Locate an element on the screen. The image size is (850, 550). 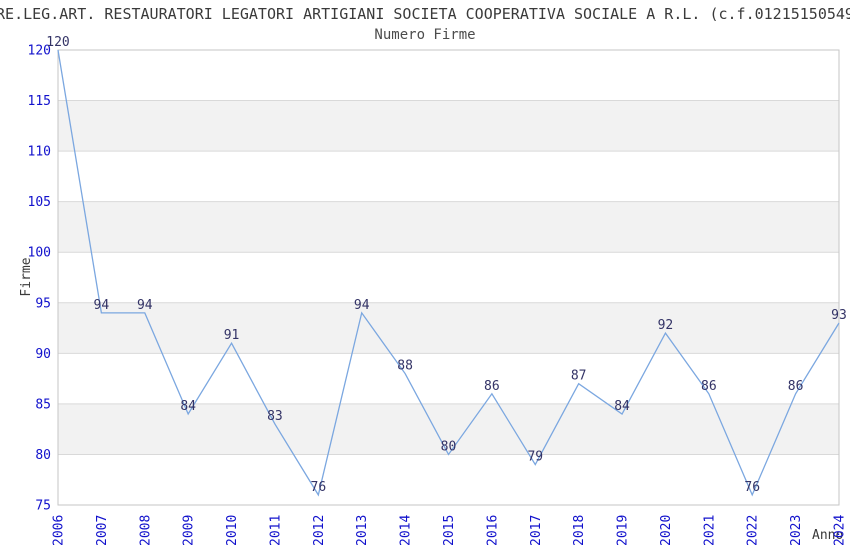
x-tick-label: 2017 is located at coordinates (536, 530).